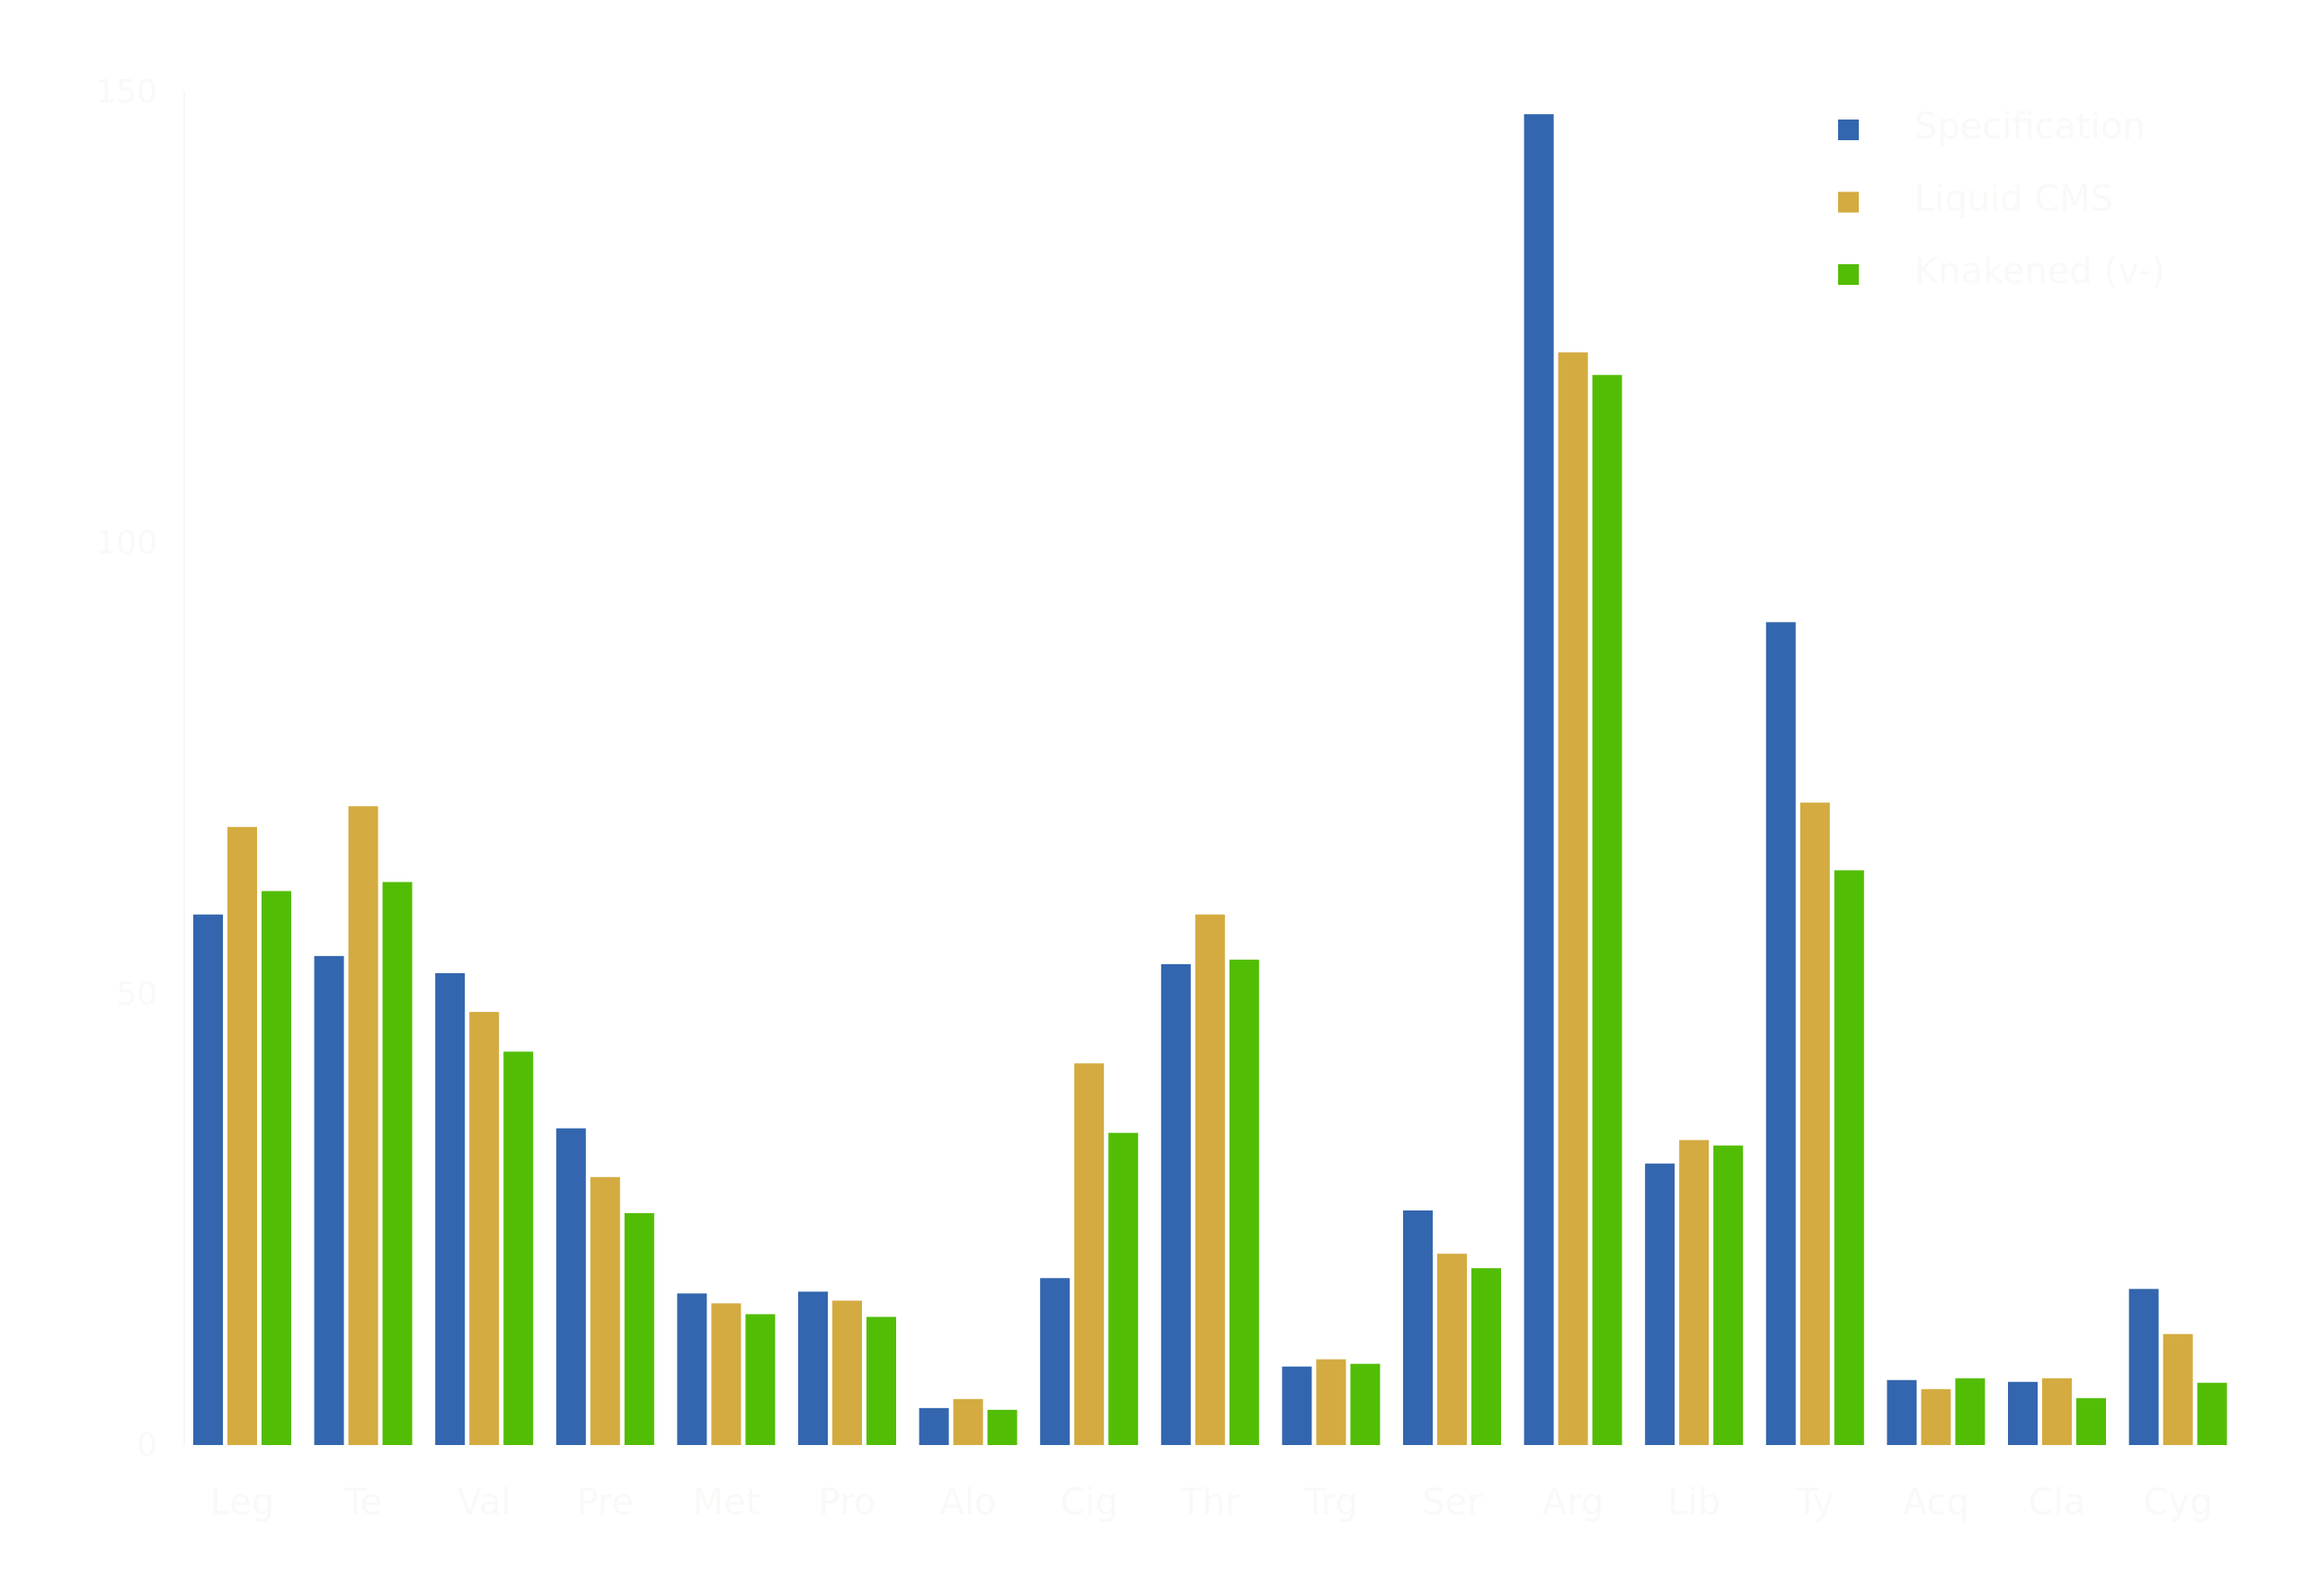 The height and width of the screenshot is (1596, 2301). I want to click on x-tick-label: Lib, so click(1693, 1502).